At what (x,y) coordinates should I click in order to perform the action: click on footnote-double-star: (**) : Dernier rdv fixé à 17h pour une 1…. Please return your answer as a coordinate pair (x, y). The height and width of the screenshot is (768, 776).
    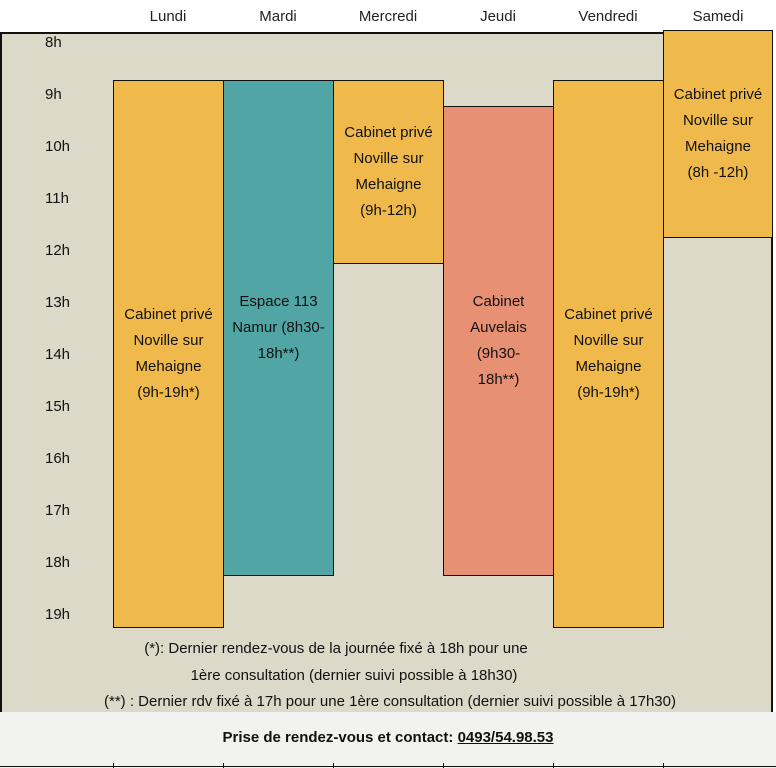
    Looking at the image, I should click on (390, 701).